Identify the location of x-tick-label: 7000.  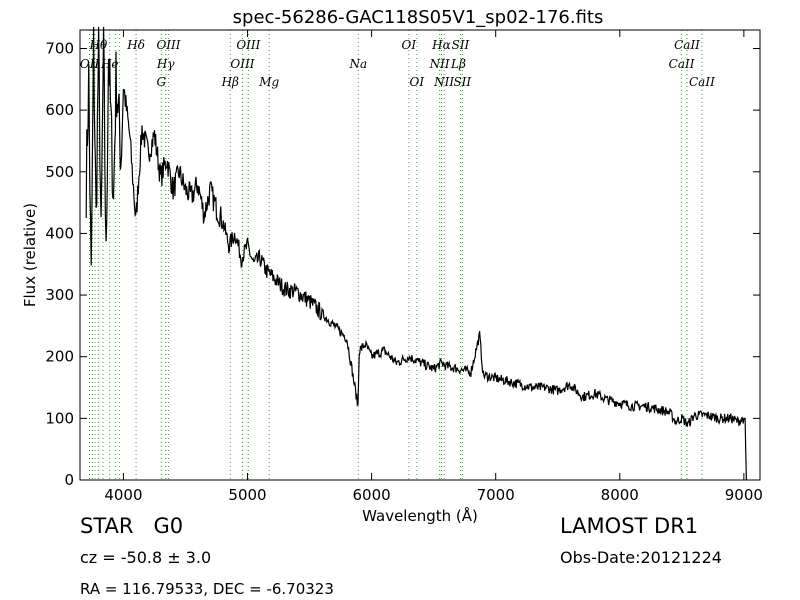
(496, 495).